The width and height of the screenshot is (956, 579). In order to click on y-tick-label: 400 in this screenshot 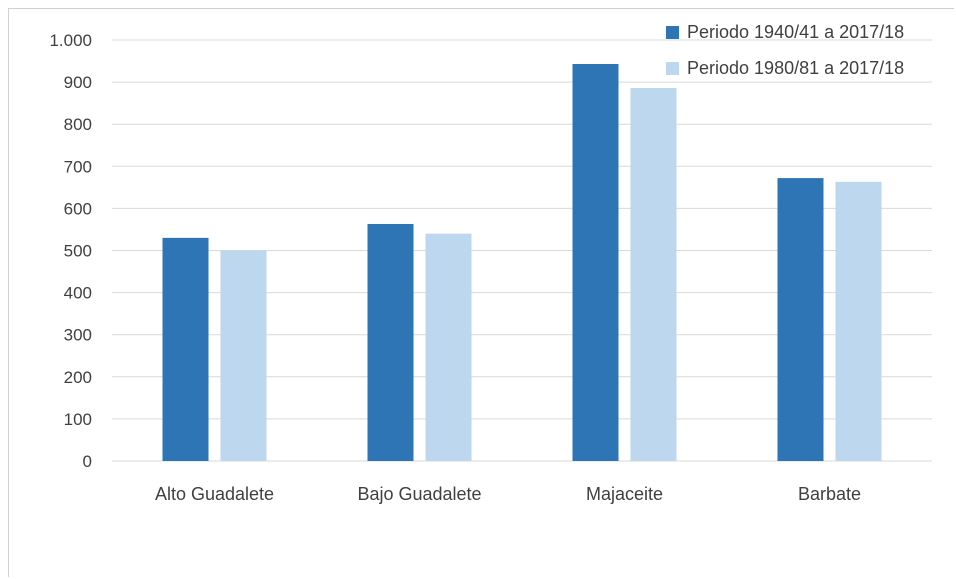, I will do `click(78, 293)`.